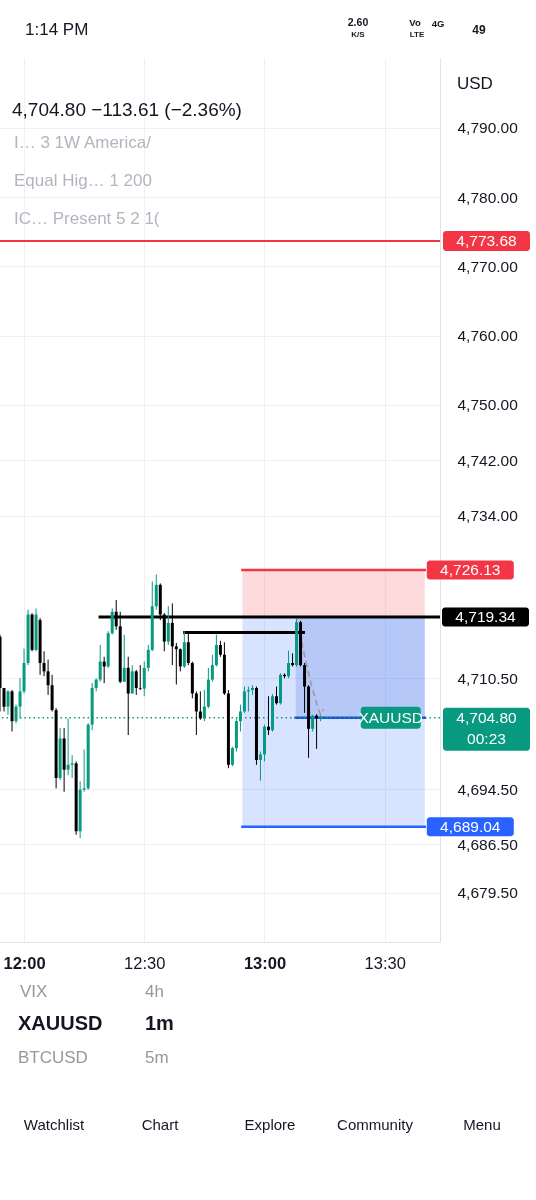  I want to click on text: 49, so click(479, 30).